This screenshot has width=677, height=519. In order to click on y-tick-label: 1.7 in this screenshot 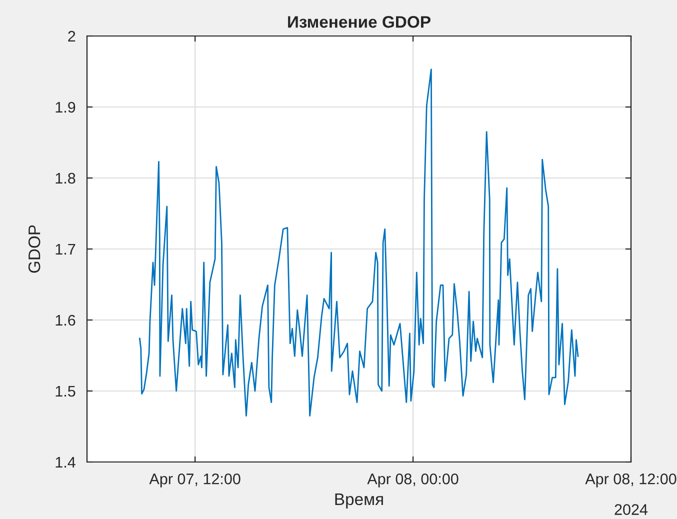, I will do `click(66, 249)`.